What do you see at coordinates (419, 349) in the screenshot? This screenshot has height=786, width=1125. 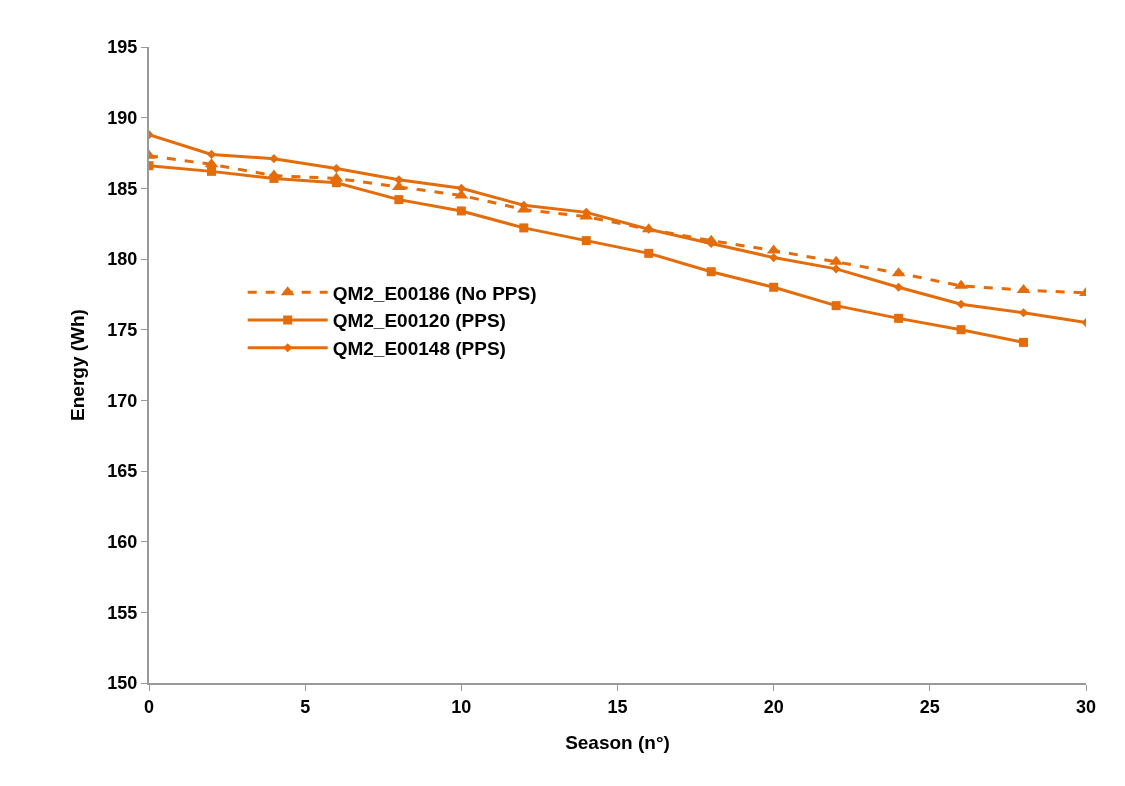 I see `legend-label: QM2_E00148 (PPS)` at bounding box center [419, 349].